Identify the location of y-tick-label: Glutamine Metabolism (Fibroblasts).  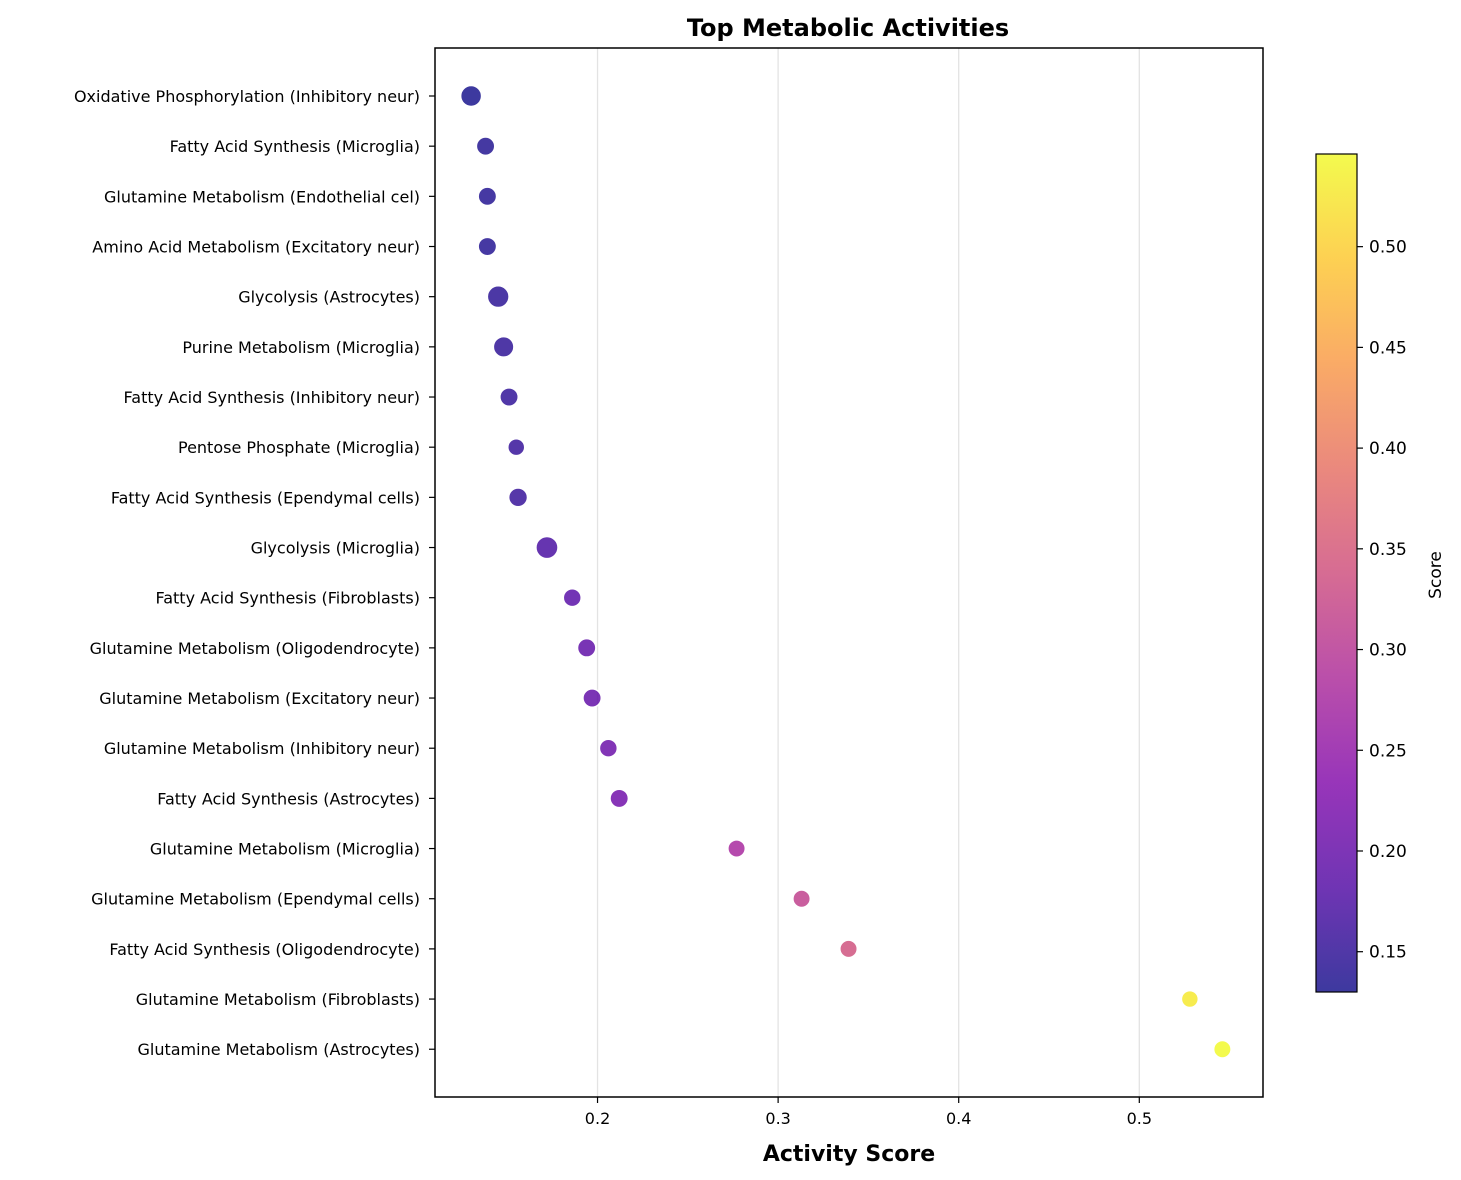
(278, 999).